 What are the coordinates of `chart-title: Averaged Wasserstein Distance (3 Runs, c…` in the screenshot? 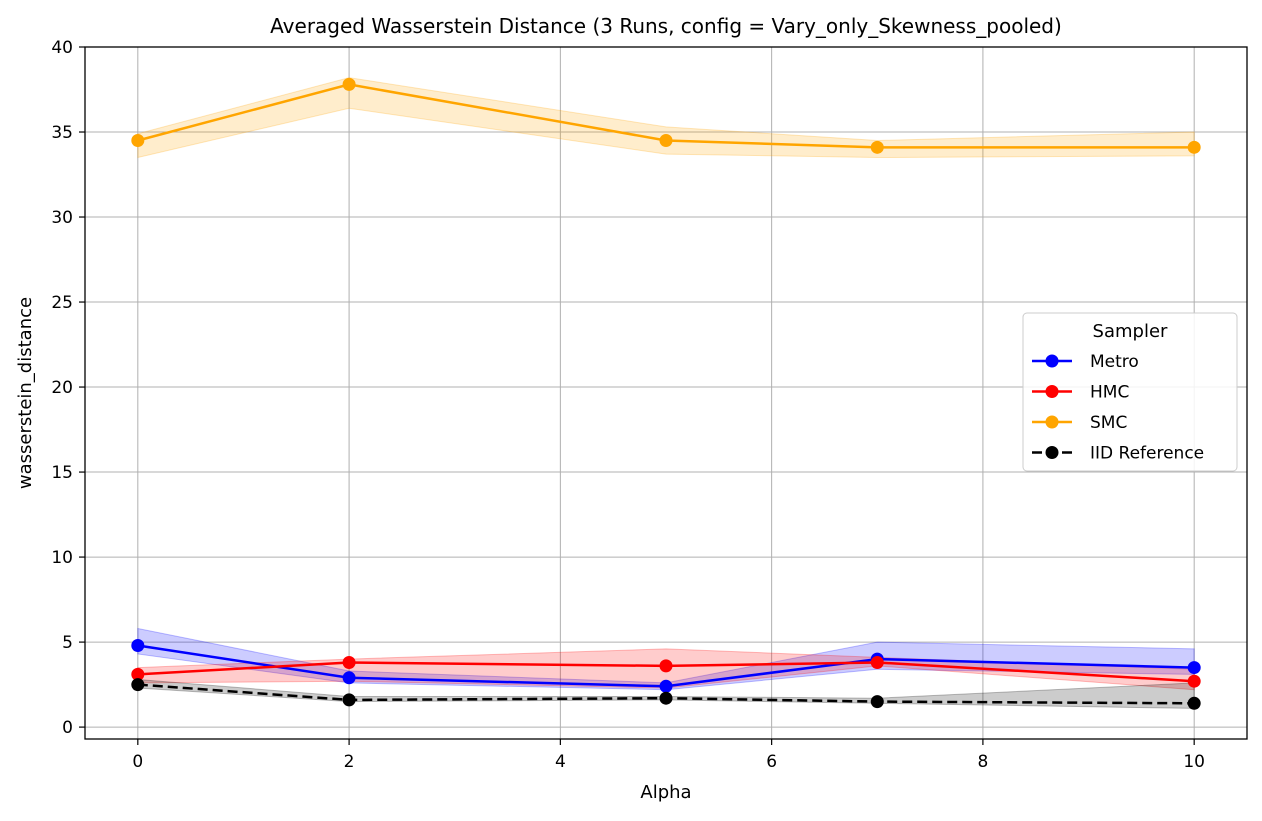 It's located at (666, 26).